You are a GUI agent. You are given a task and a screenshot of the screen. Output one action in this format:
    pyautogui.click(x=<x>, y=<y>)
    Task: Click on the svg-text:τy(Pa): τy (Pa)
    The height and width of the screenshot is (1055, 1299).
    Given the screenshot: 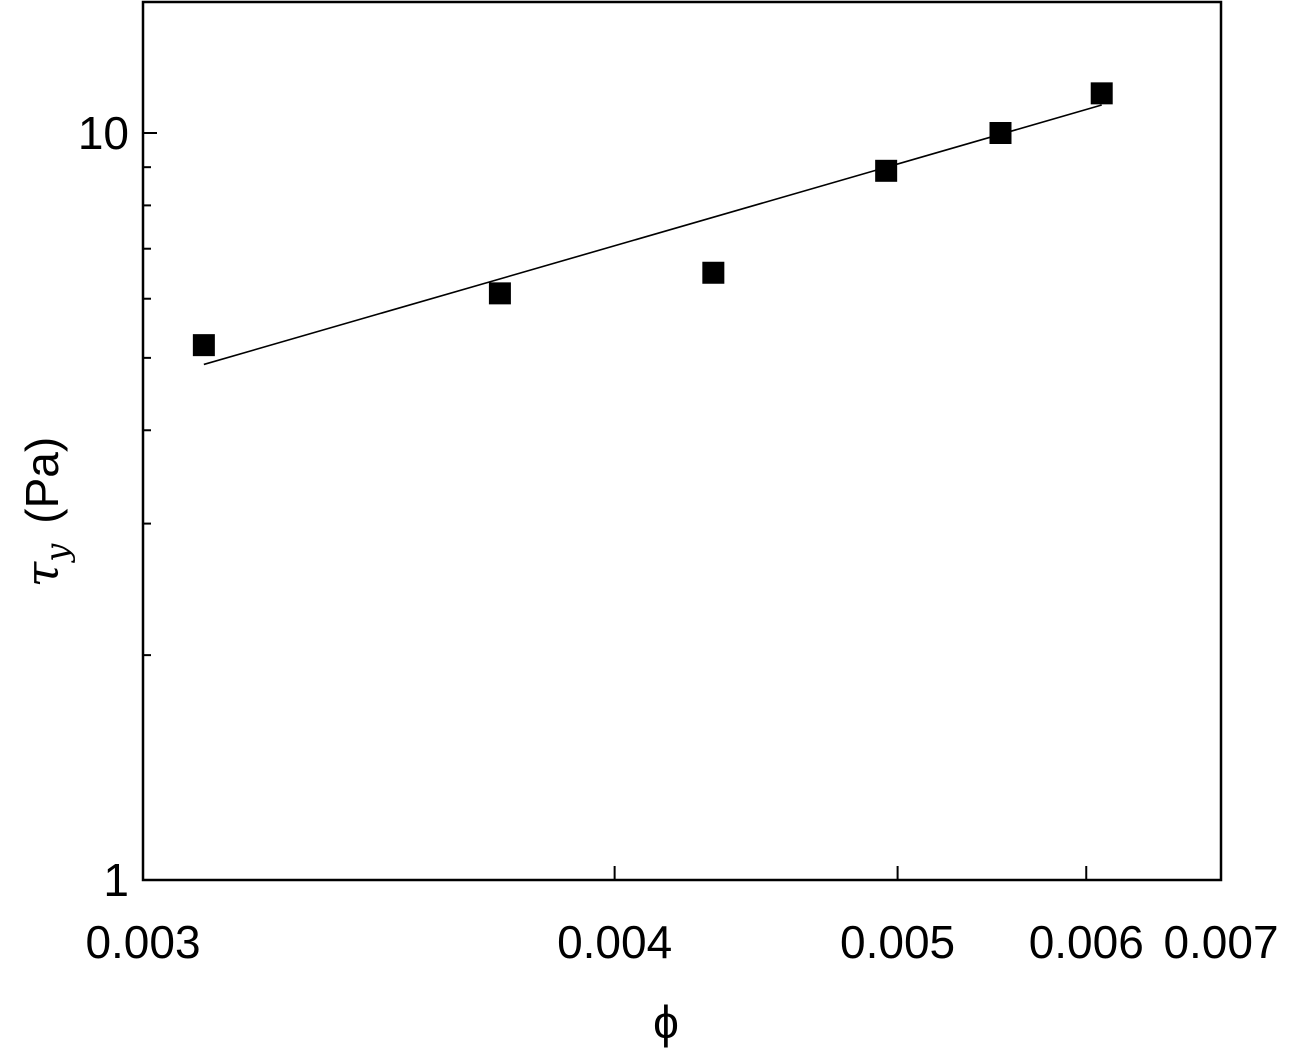 What is the action you would take?
    pyautogui.click(x=45, y=512)
    